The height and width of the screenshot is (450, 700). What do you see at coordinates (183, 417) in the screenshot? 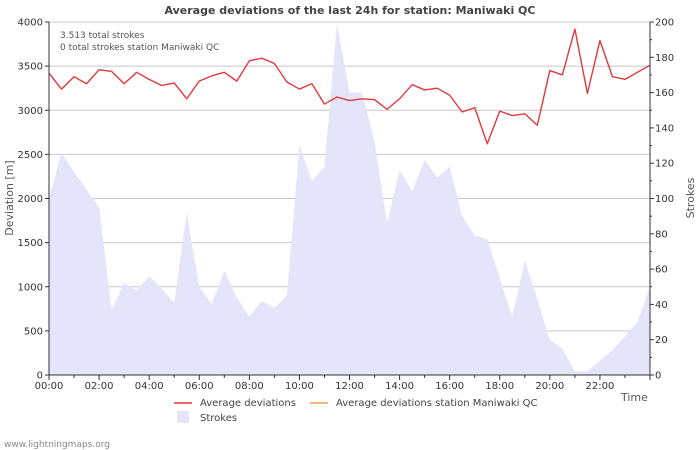
I see `legend-swatch-strokes` at bounding box center [183, 417].